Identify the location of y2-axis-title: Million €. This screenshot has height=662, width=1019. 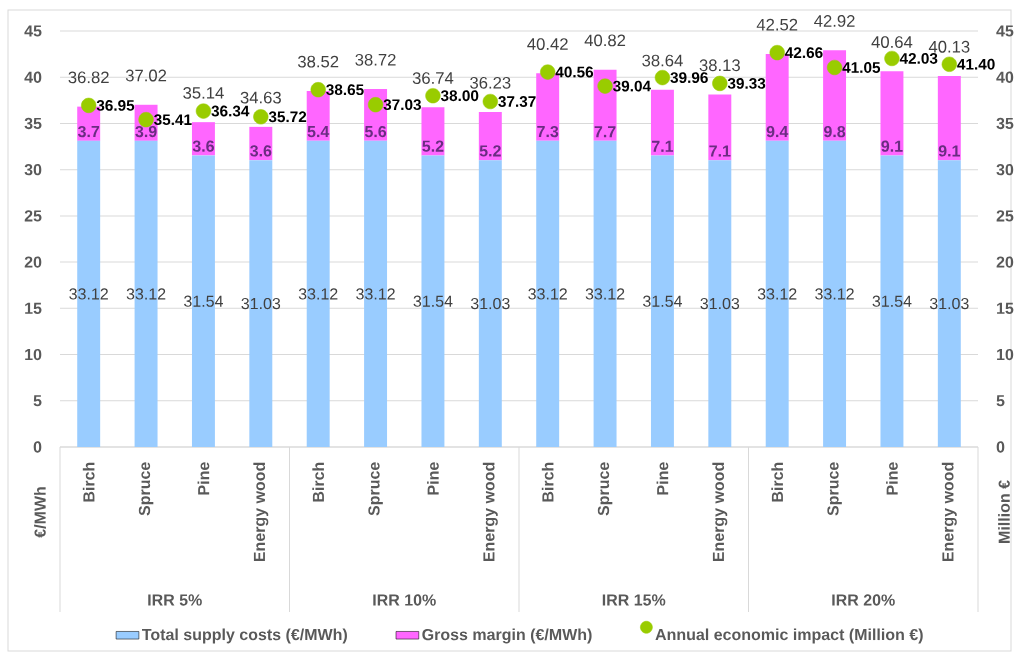
(1004, 511).